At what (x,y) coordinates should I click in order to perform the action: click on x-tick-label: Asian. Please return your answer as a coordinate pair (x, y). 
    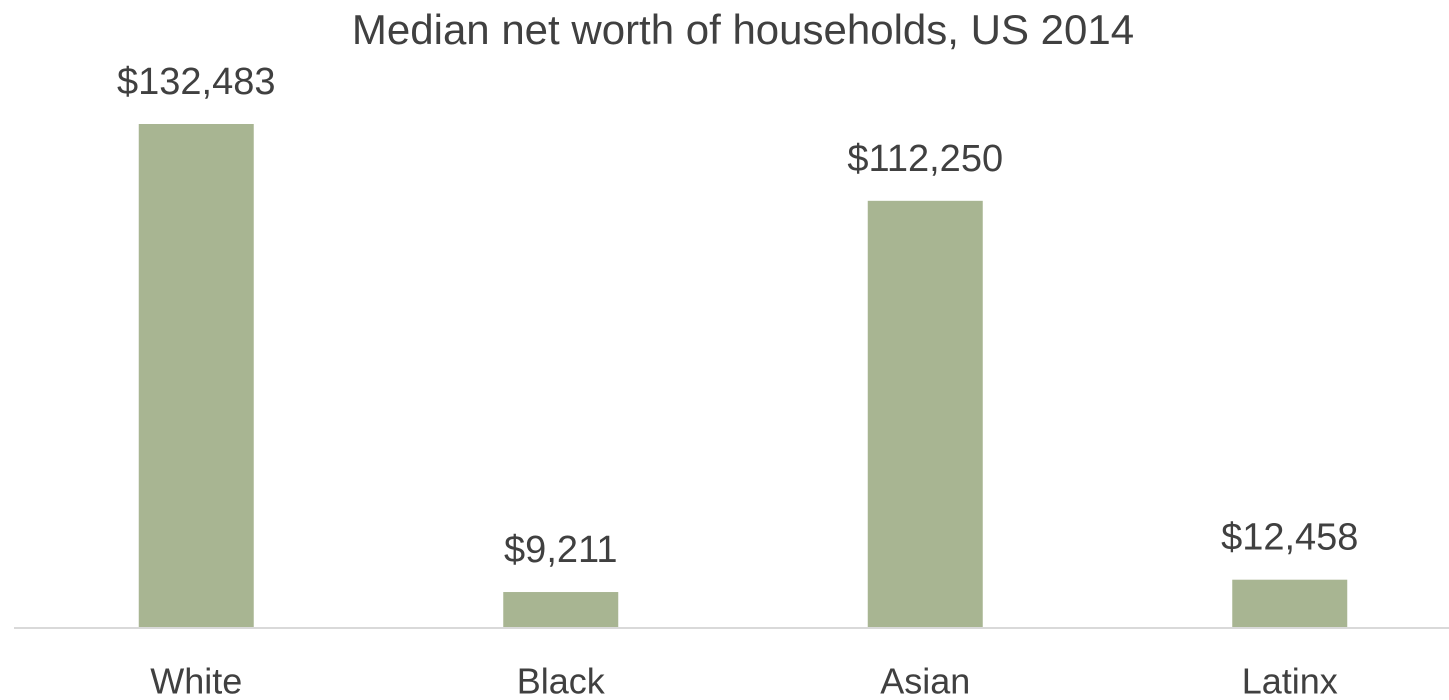
    Looking at the image, I should click on (925, 680).